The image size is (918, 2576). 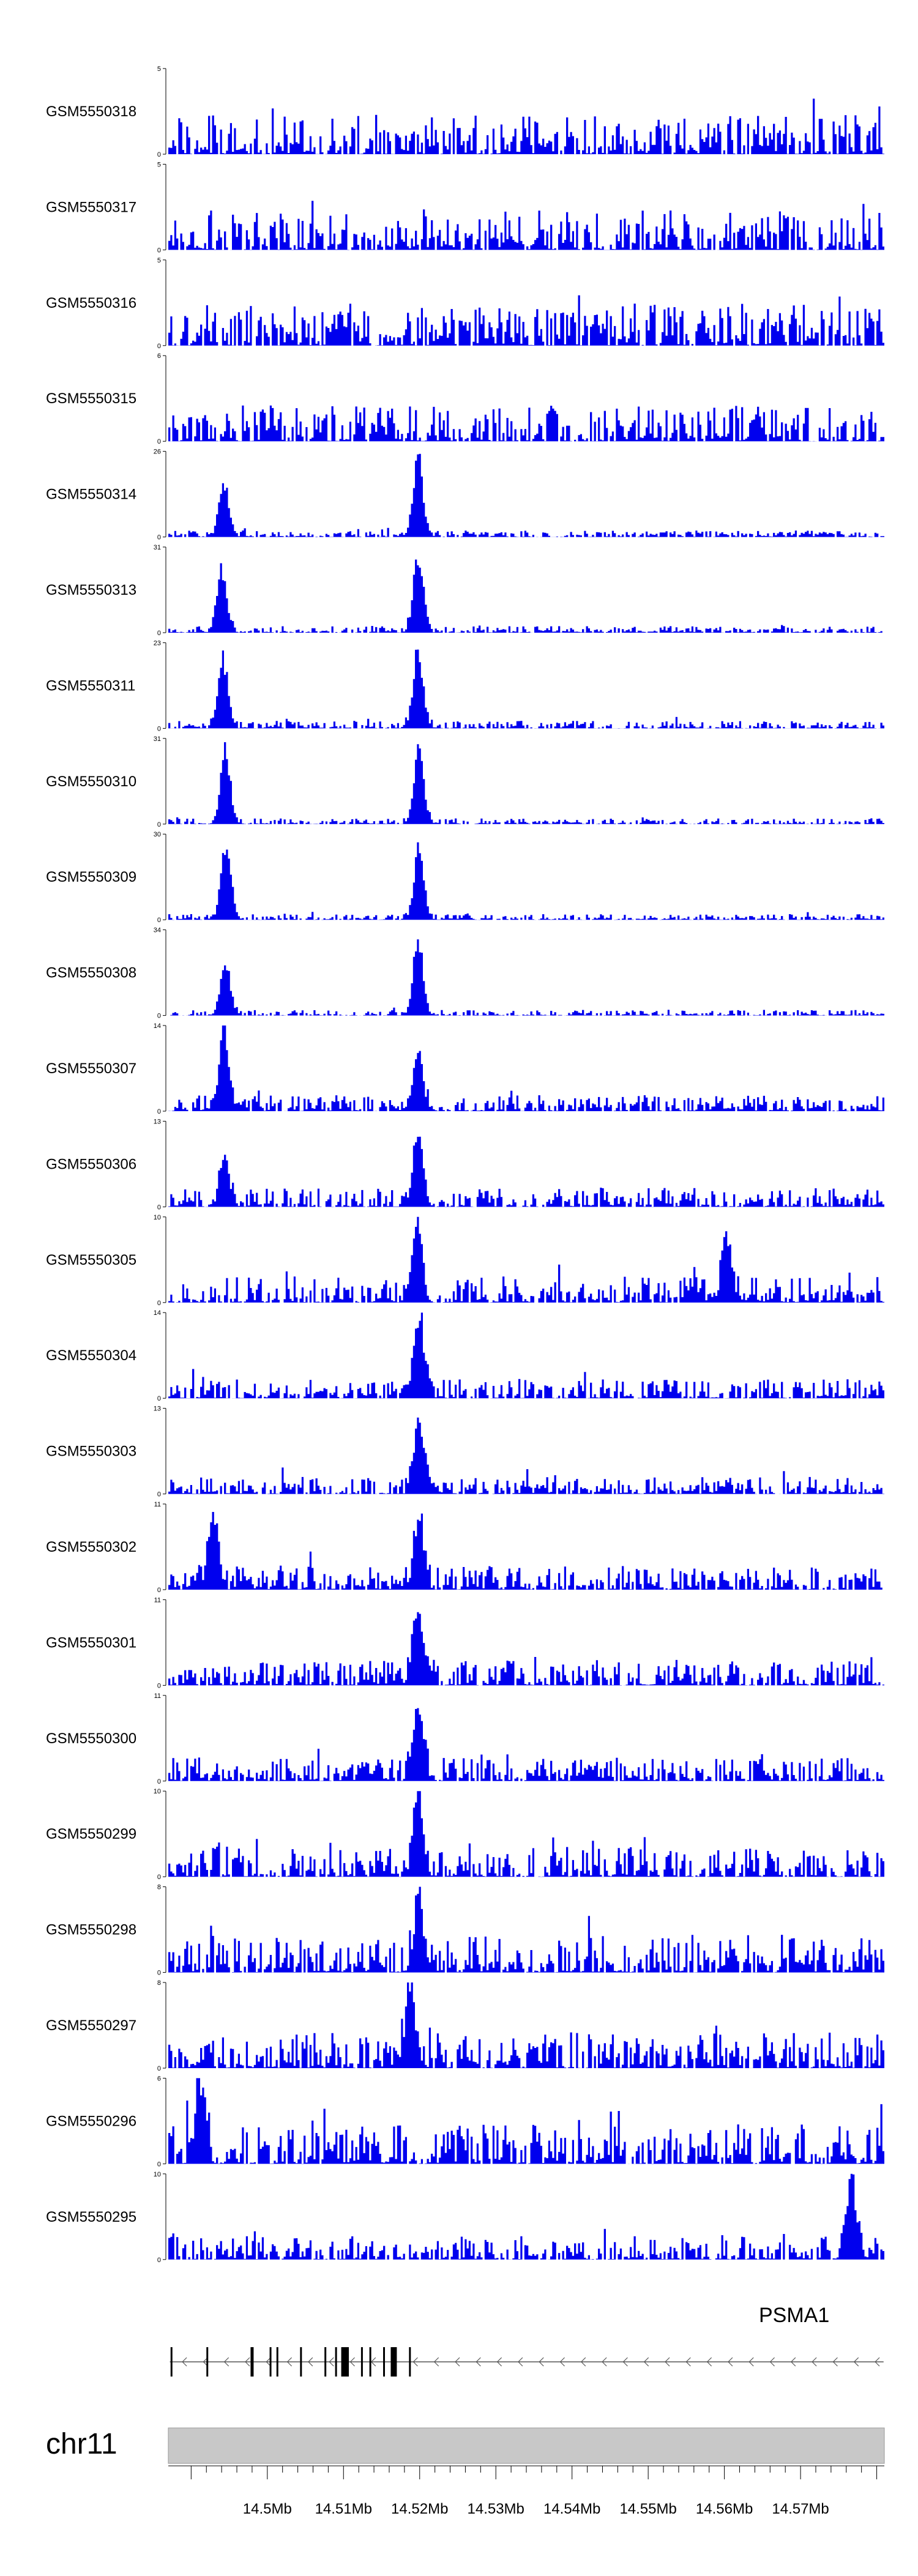 I want to click on track-label: GSM5550310, so click(x=91, y=781).